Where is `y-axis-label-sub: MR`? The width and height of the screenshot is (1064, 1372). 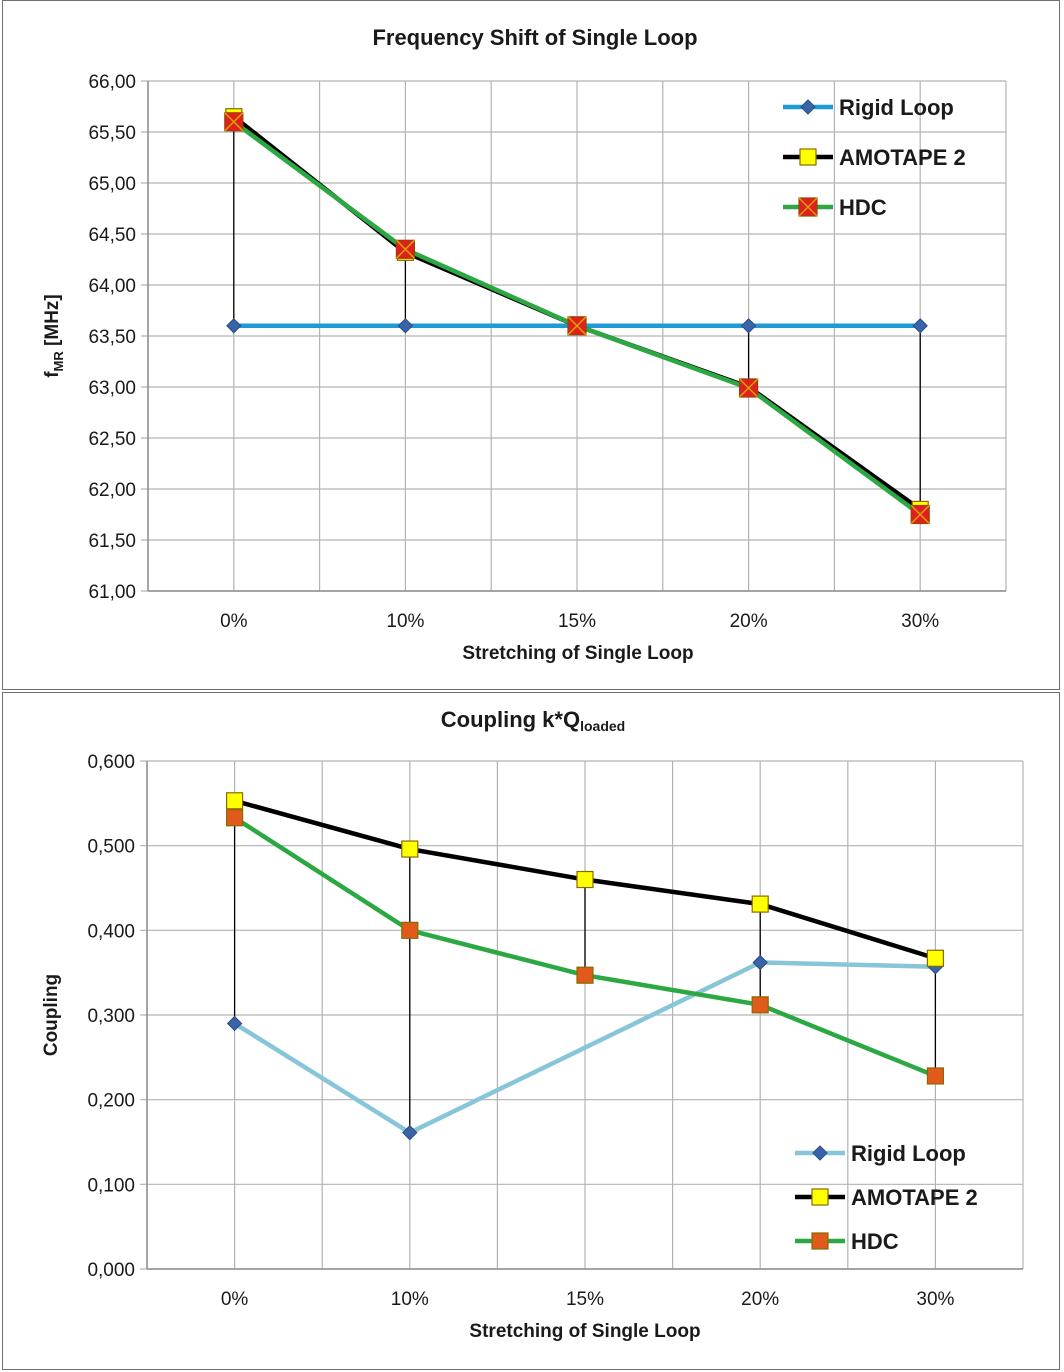 y-axis-label-sub: MR is located at coordinates (58, 361).